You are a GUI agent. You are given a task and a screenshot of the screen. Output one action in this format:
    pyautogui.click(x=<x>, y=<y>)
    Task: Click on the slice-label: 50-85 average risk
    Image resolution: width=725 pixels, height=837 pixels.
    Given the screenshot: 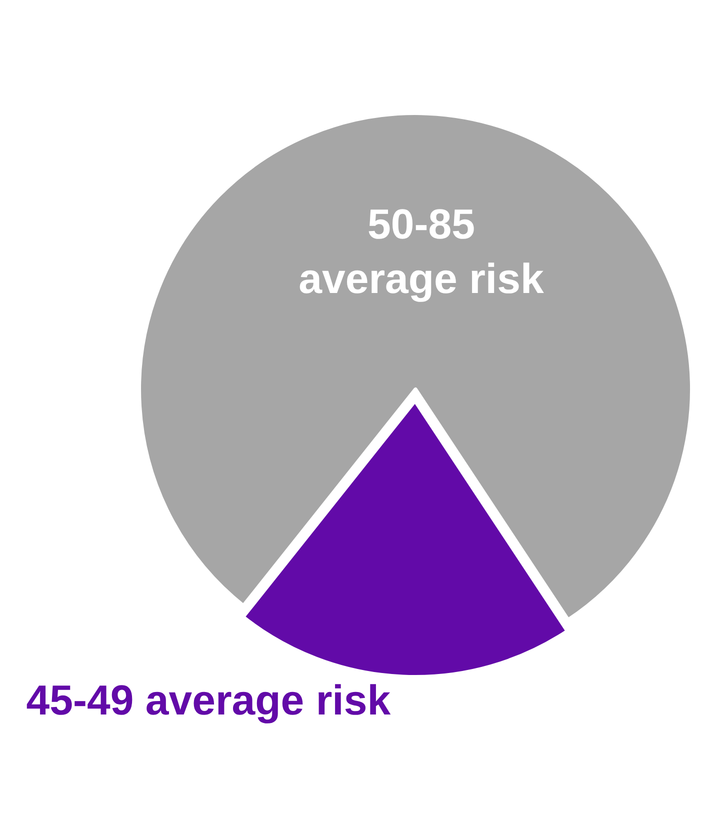 What is the action you would take?
    pyautogui.click(x=421, y=251)
    